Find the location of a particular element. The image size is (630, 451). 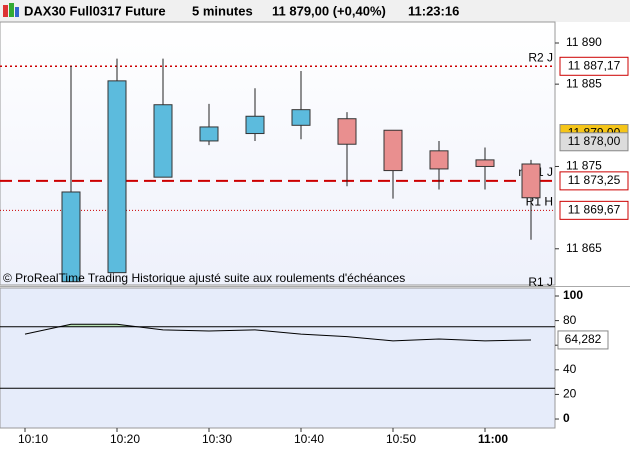

price-label-box is located at coordinates (594, 142).